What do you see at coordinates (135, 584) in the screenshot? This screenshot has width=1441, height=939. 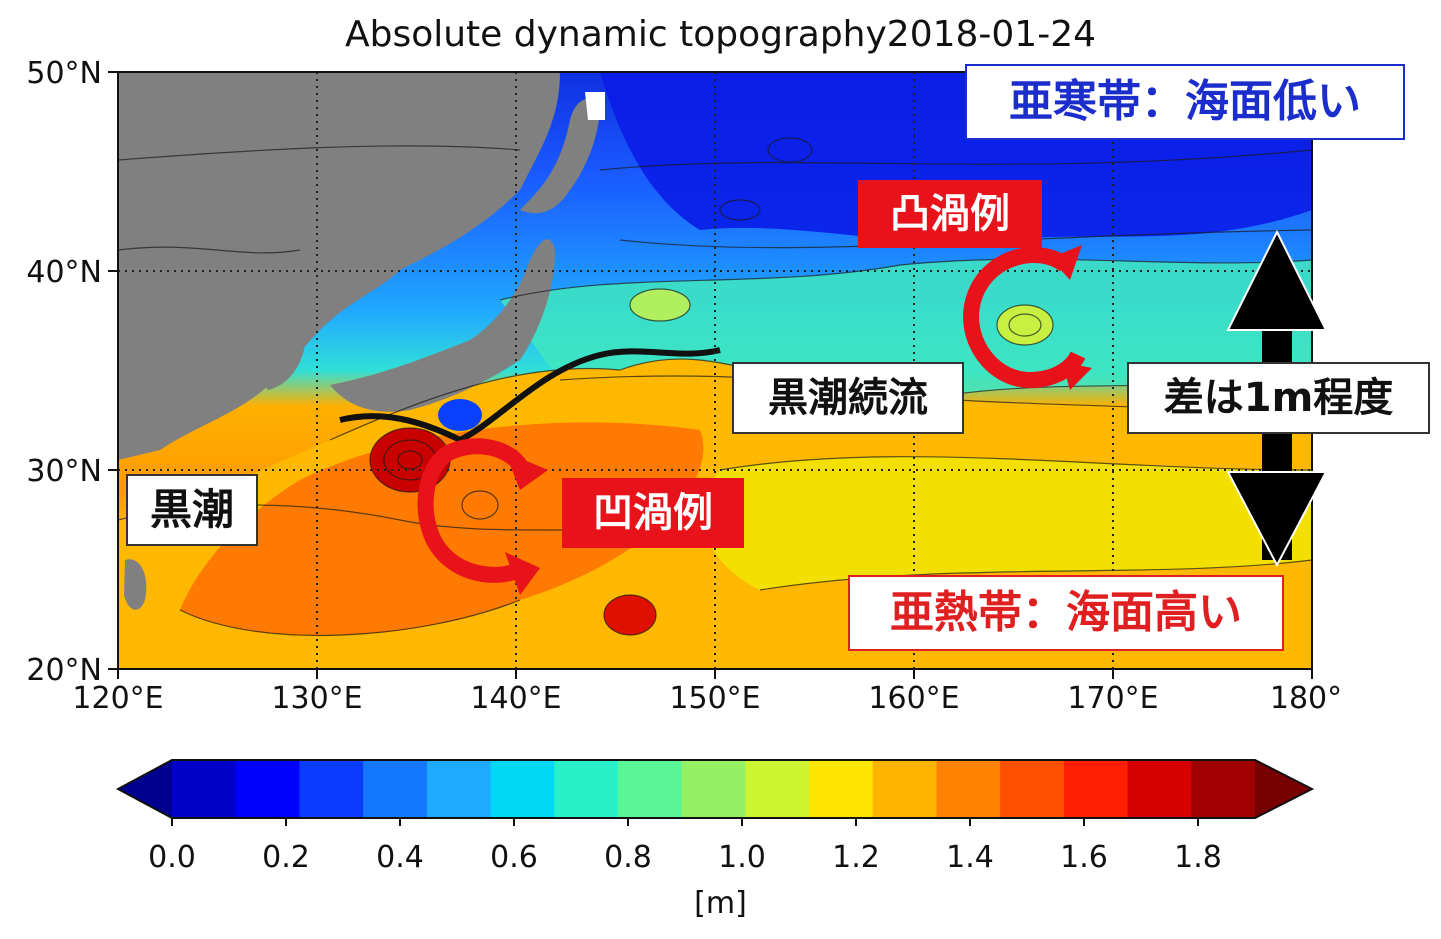 I see `land-taiwan` at bounding box center [135, 584].